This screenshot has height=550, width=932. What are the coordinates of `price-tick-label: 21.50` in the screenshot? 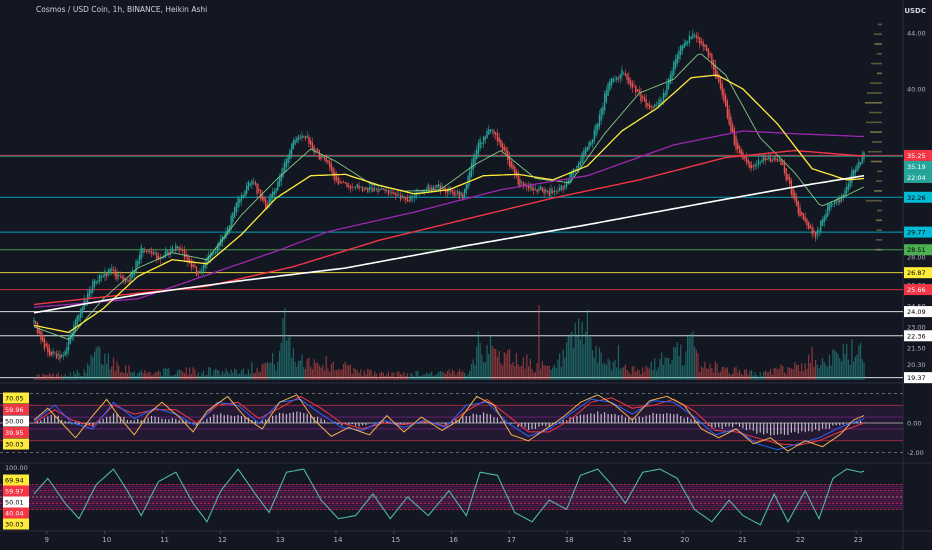 It's located at (916, 348).